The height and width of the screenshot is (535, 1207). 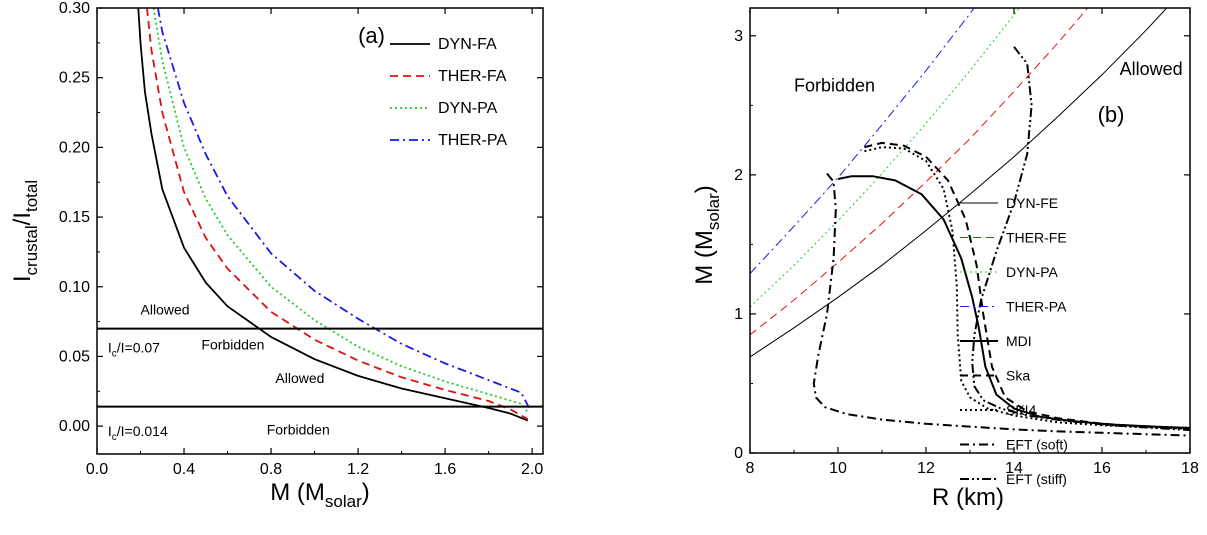 I want to click on y-axis-title-sub: solar, so click(x=713, y=211).